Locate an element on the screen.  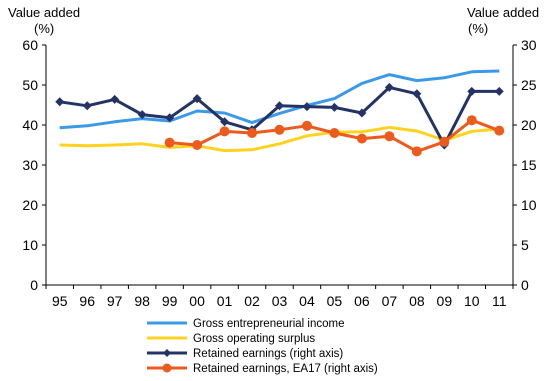
legend-label: Gross operating surplus is located at coordinates (254, 339).